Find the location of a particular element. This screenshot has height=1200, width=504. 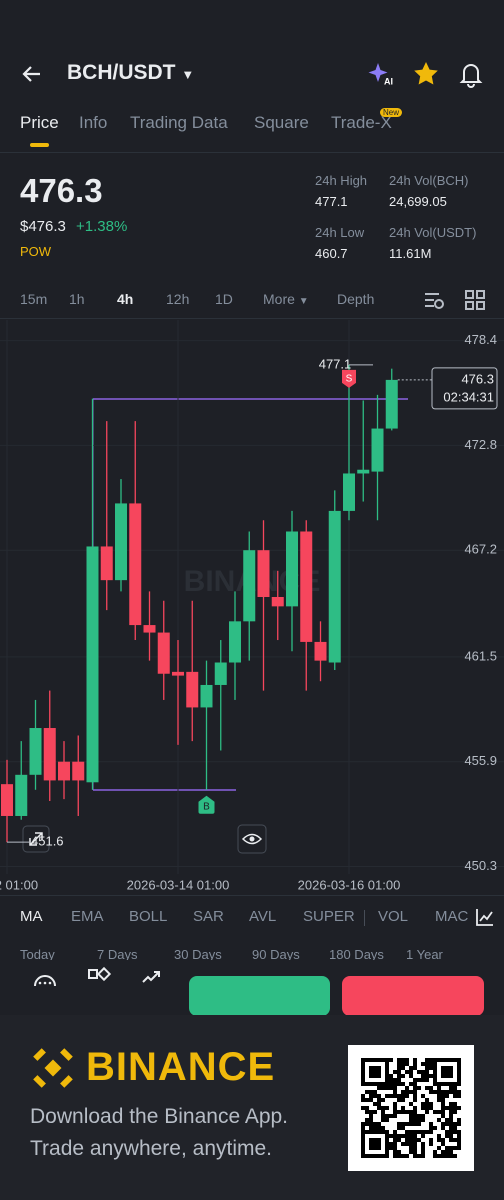

x-tick-label: 2026-03-16 01:00 is located at coordinates (349, 884).